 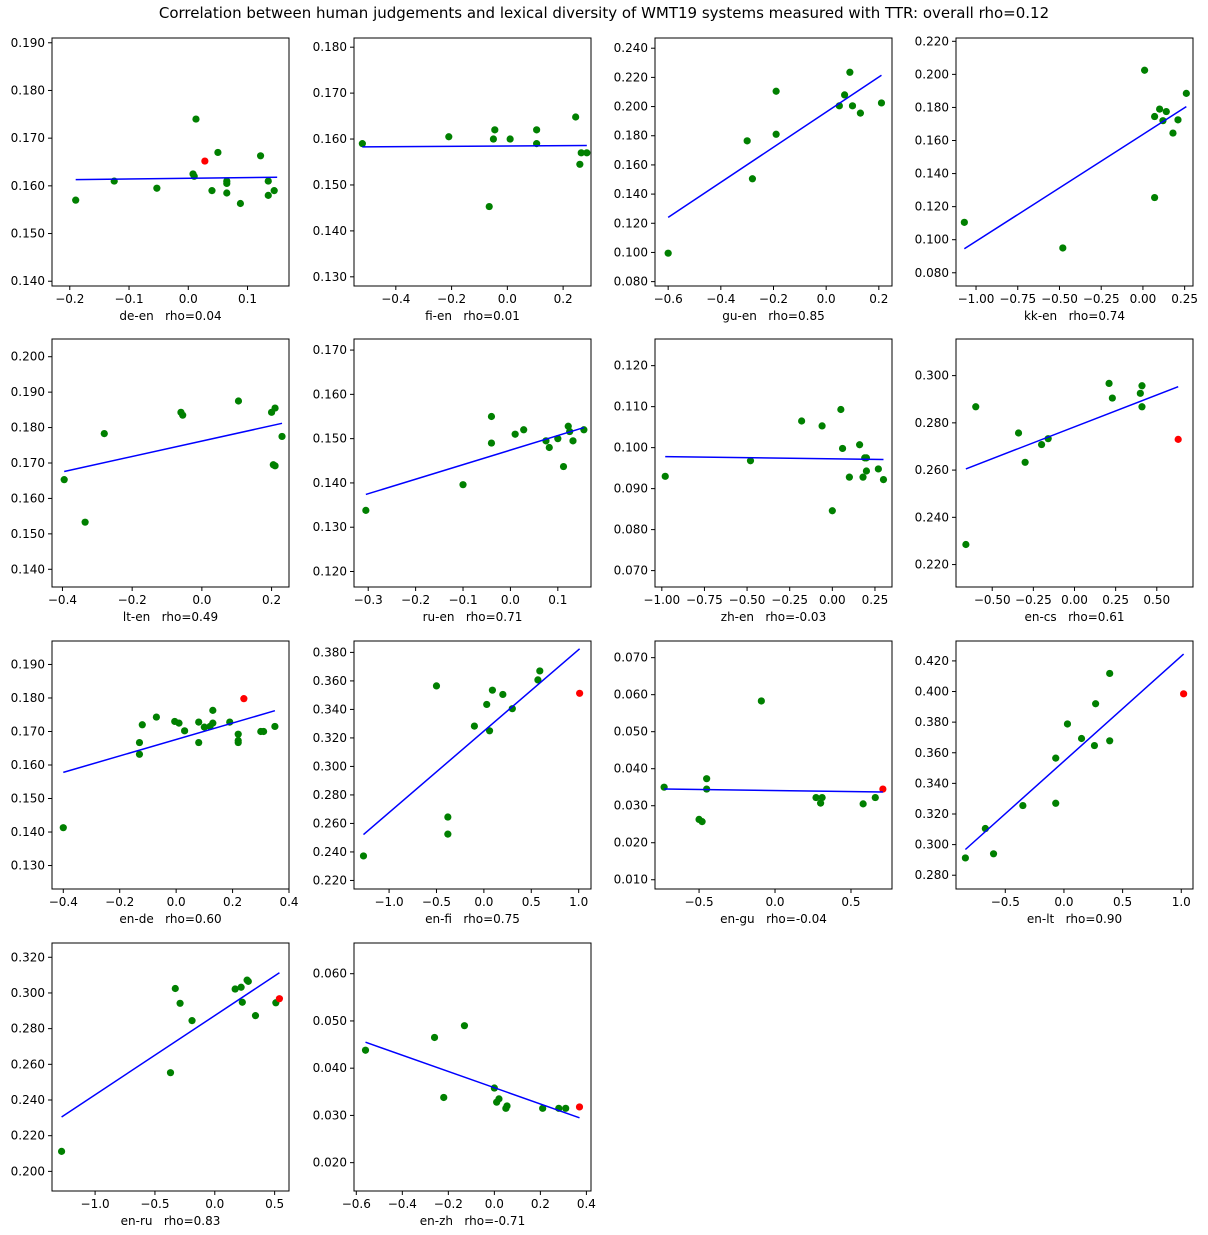 I want to click on x-tick-label: 0.2, so click(x=540, y=1204).